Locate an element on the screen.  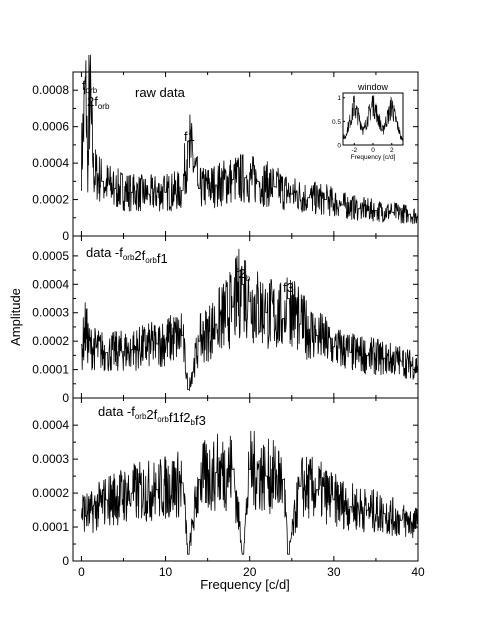
x-tick-label: 0 is located at coordinates (81, 572).